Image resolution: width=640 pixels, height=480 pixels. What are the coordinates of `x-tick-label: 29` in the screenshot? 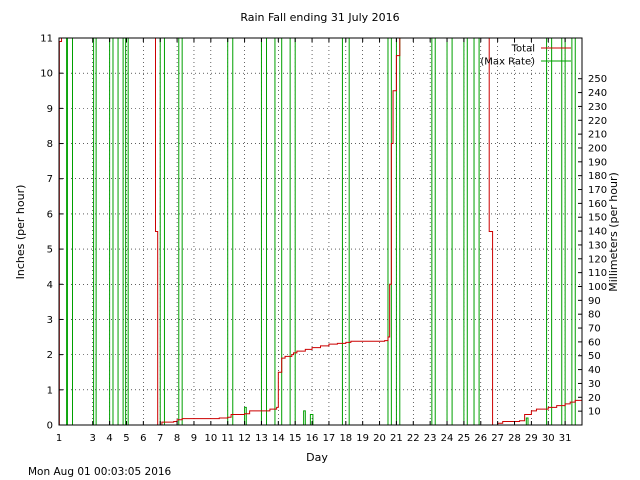 It's located at (531, 438).